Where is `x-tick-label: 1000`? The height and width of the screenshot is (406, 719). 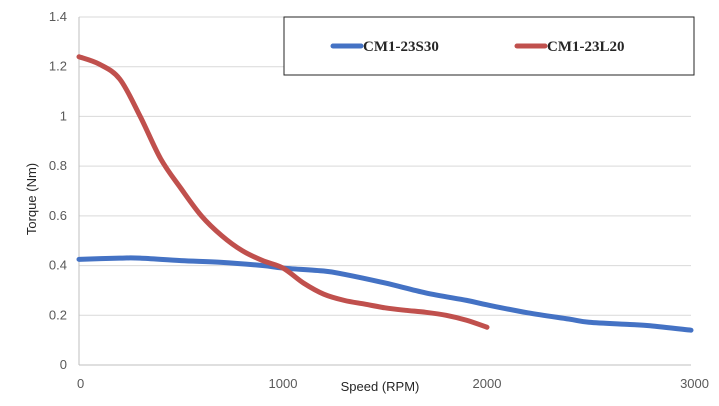
x-tick-label: 1000 is located at coordinates (283, 383).